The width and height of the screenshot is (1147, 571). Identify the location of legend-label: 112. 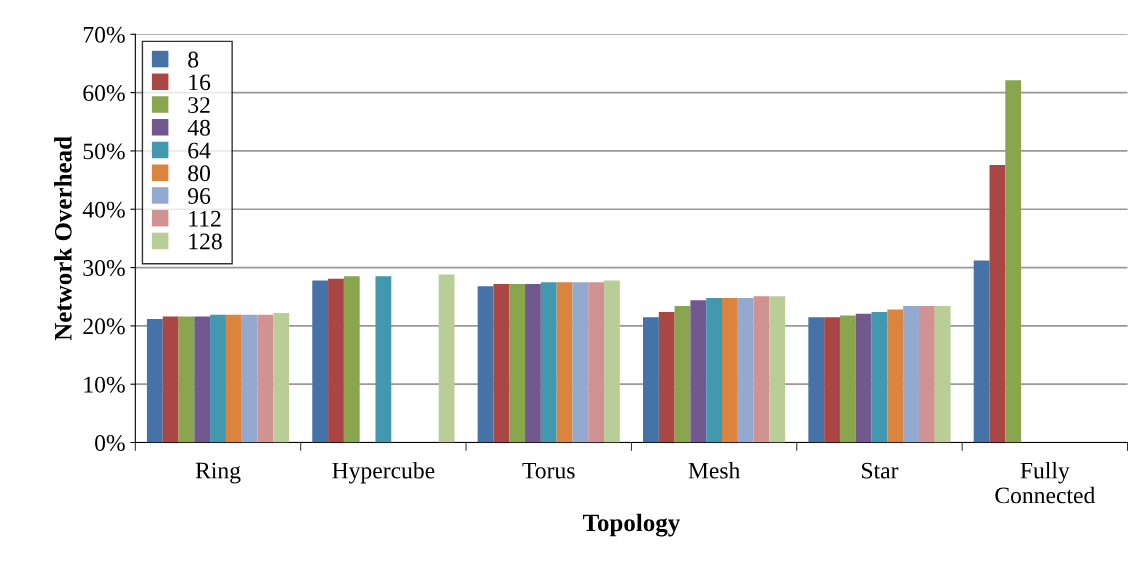
(205, 218).